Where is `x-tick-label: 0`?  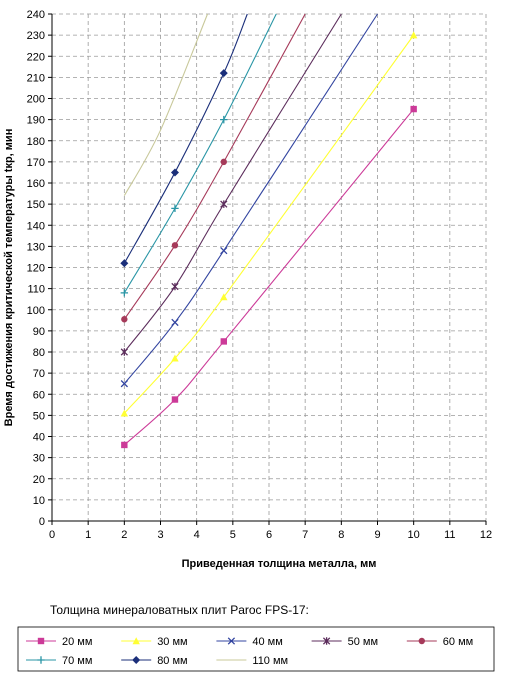 x-tick-label: 0 is located at coordinates (52, 535).